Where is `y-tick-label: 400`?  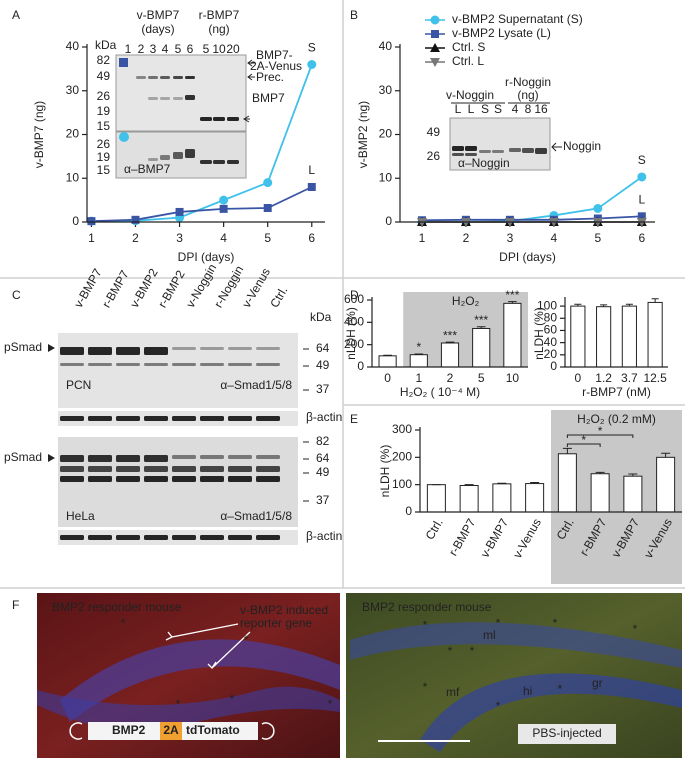
y-tick-label: 400 is located at coordinates (354, 322).